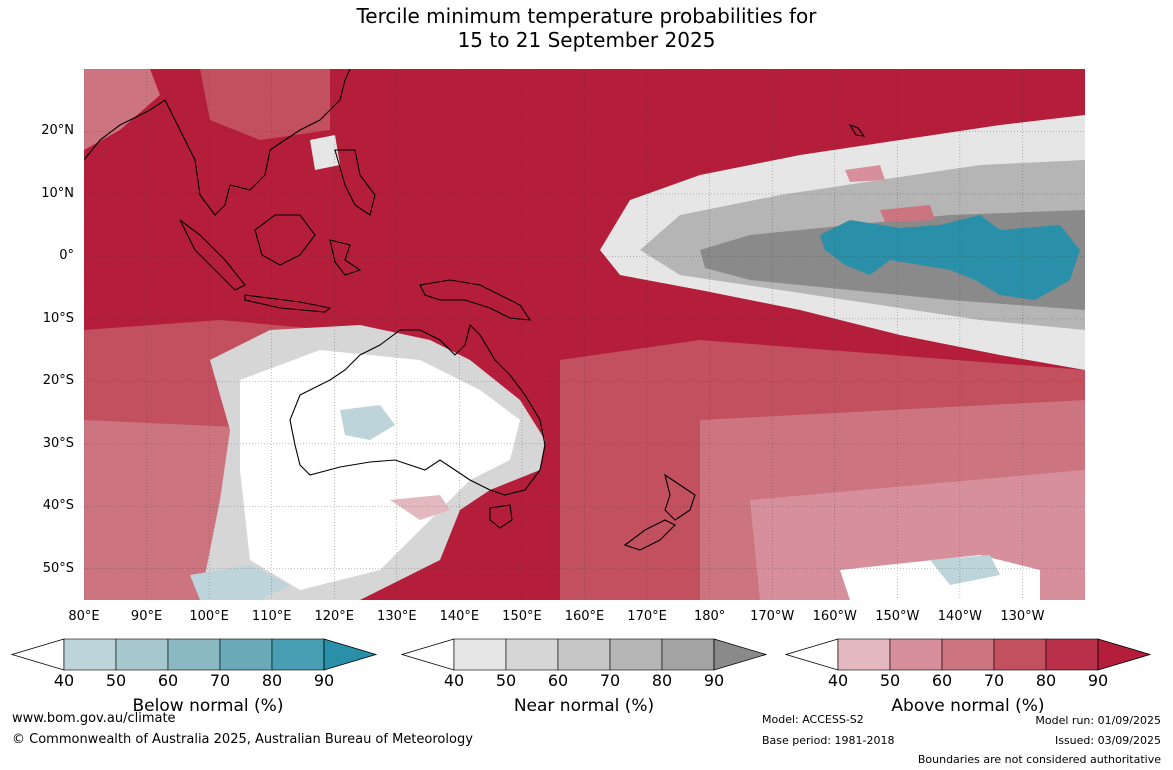 The image size is (1173, 770). I want to click on above-normal-inland-patch, so click(420, 507).